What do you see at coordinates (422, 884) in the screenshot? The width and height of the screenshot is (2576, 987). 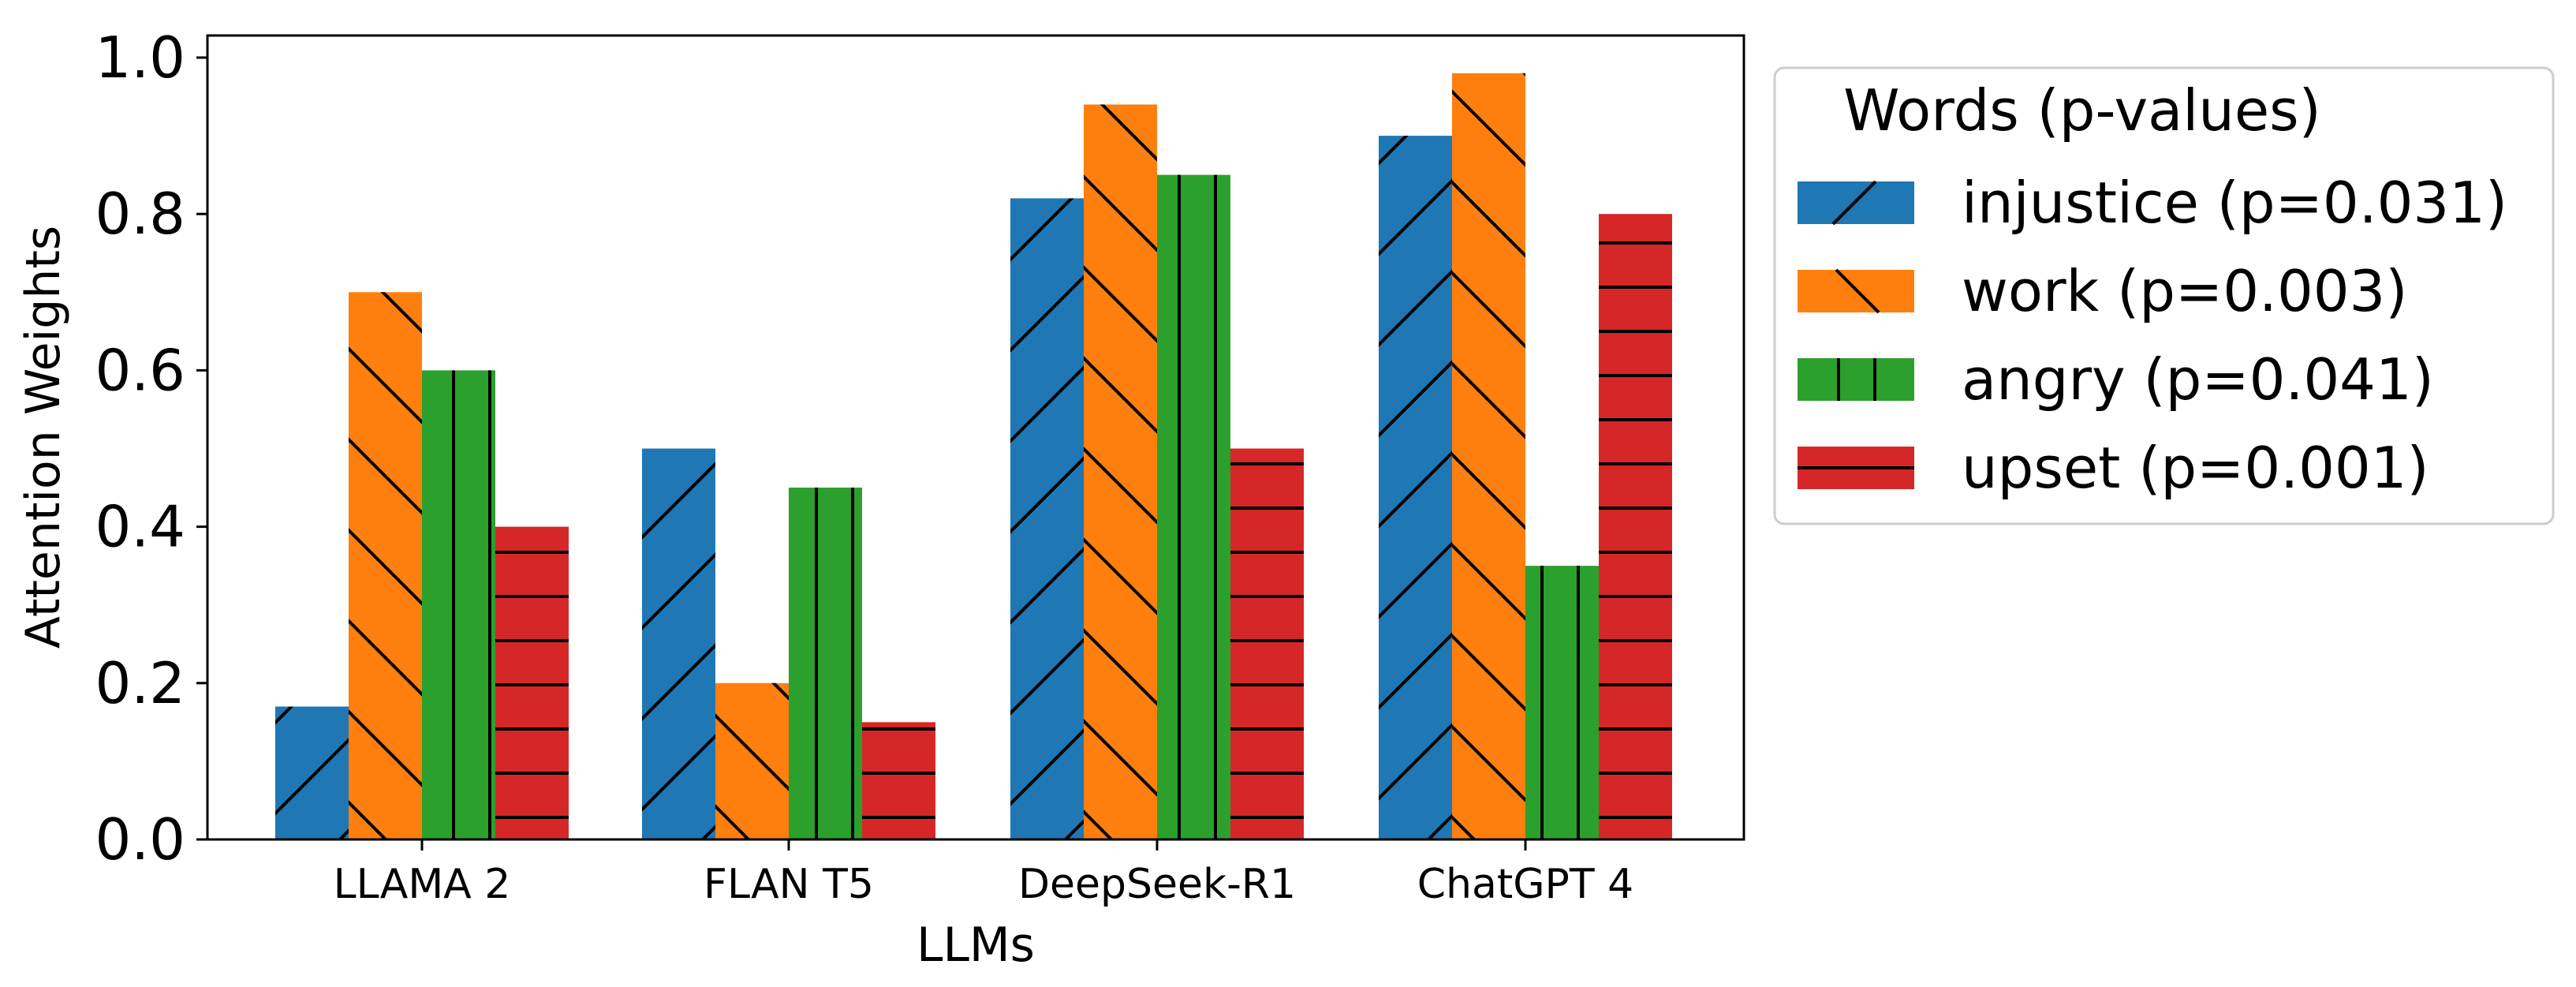 I see `x-tick-label: LLAMA 2` at bounding box center [422, 884].